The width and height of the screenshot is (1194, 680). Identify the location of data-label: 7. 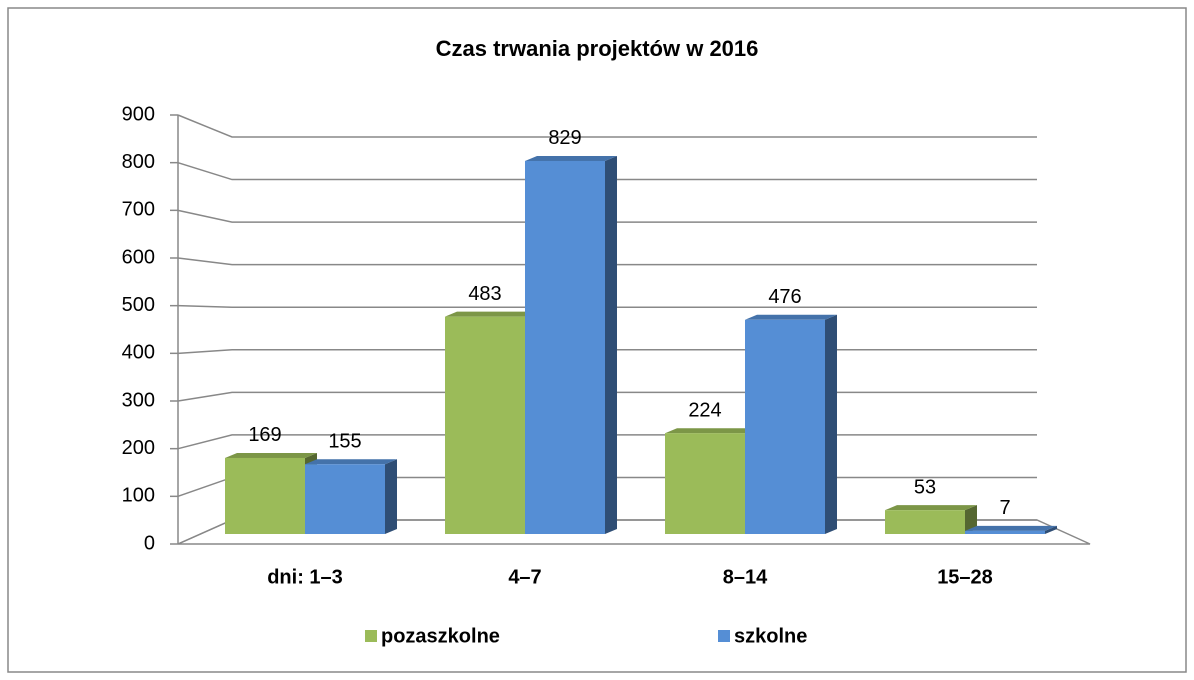
(1004, 508).